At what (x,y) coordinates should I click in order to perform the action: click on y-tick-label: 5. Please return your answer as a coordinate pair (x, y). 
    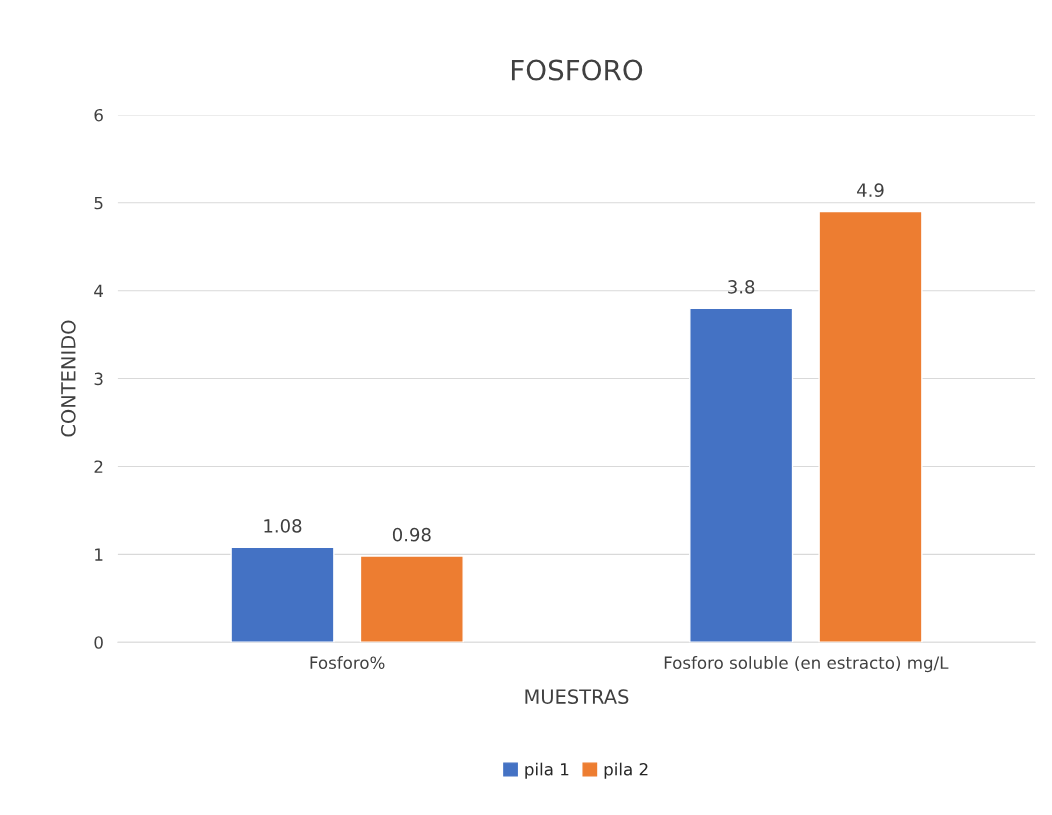
    Looking at the image, I should click on (98, 203).